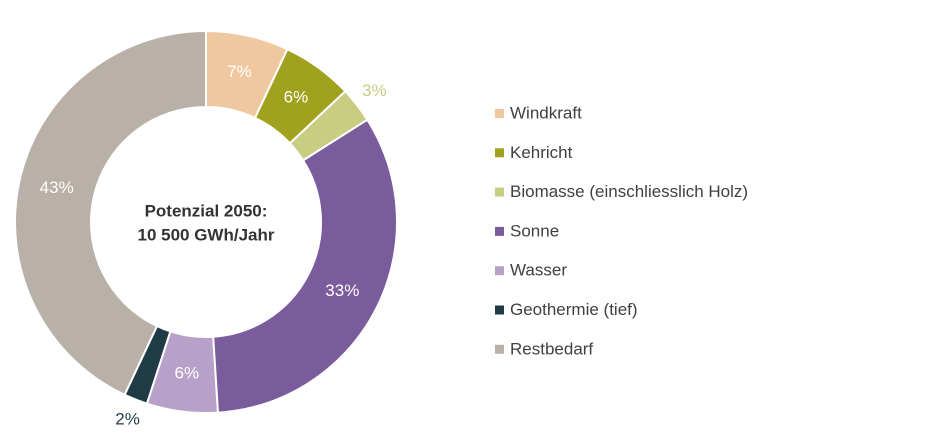  I want to click on legend-label: Kehricht, so click(541, 152).